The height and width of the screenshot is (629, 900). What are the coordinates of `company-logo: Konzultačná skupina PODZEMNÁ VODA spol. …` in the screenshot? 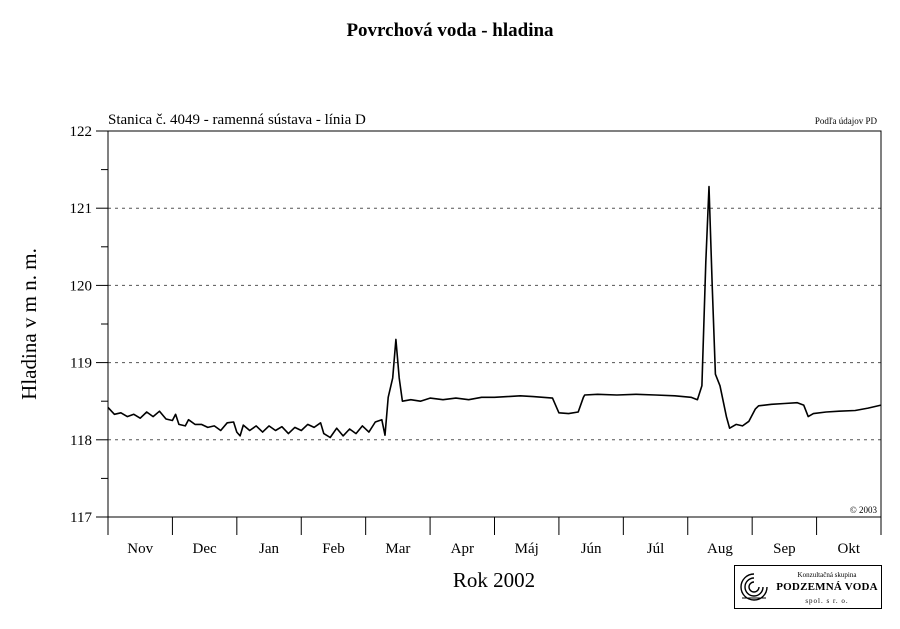 It's located at (808, 587).